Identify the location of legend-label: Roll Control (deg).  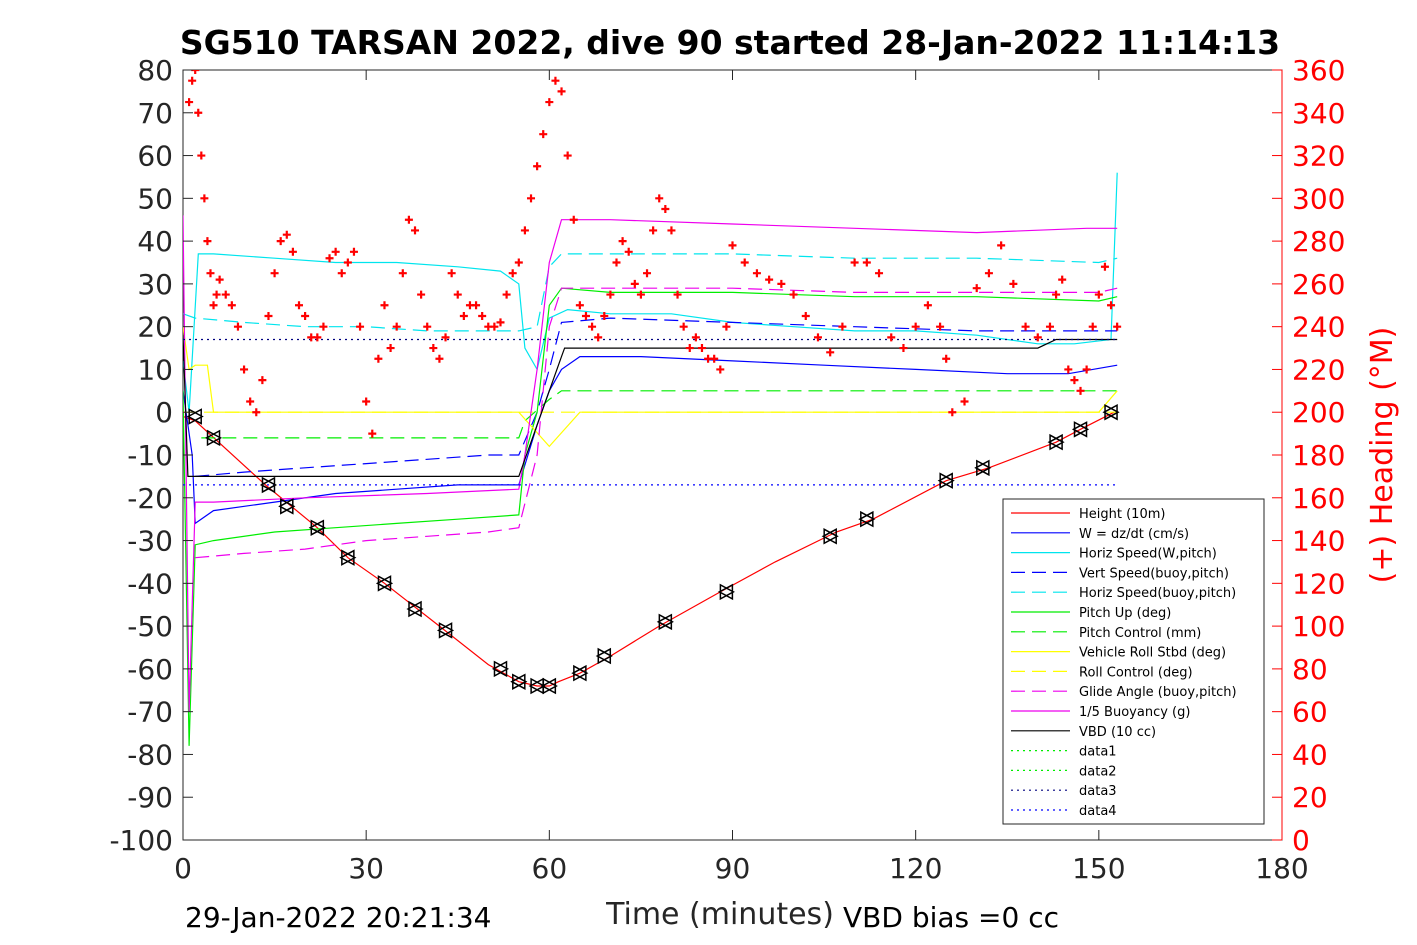
(1136, 672).